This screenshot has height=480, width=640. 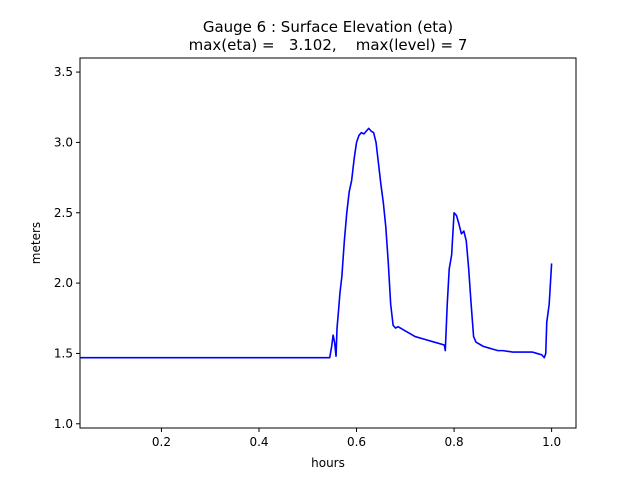 I want to click on y-tick-label: 2.5, so click(x=63, y=213).